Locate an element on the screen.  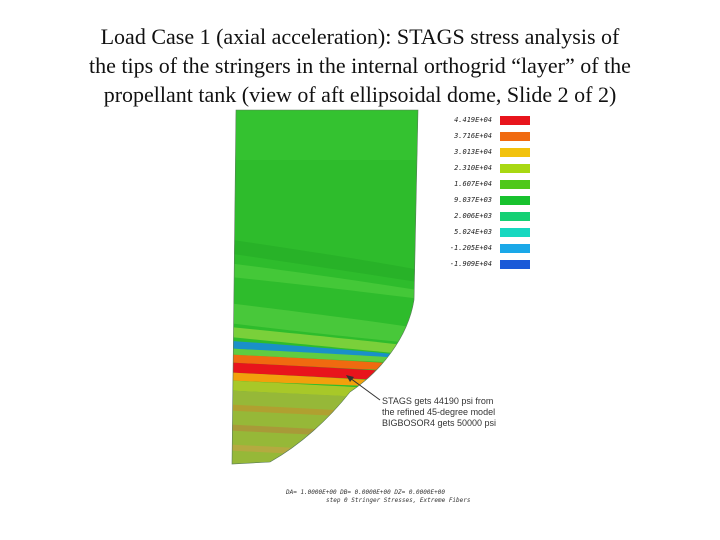
legend-label: 9.037E+03 is located at coordinates (473, 200).